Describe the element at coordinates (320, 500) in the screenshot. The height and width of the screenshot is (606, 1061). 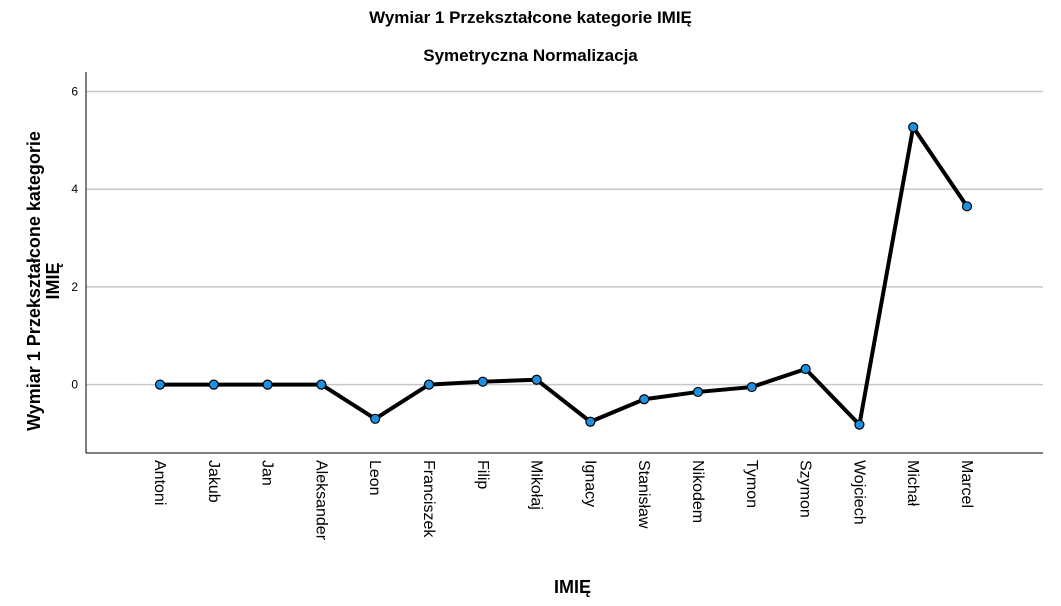
I see `x-tick-label: Aleksander` at that location.